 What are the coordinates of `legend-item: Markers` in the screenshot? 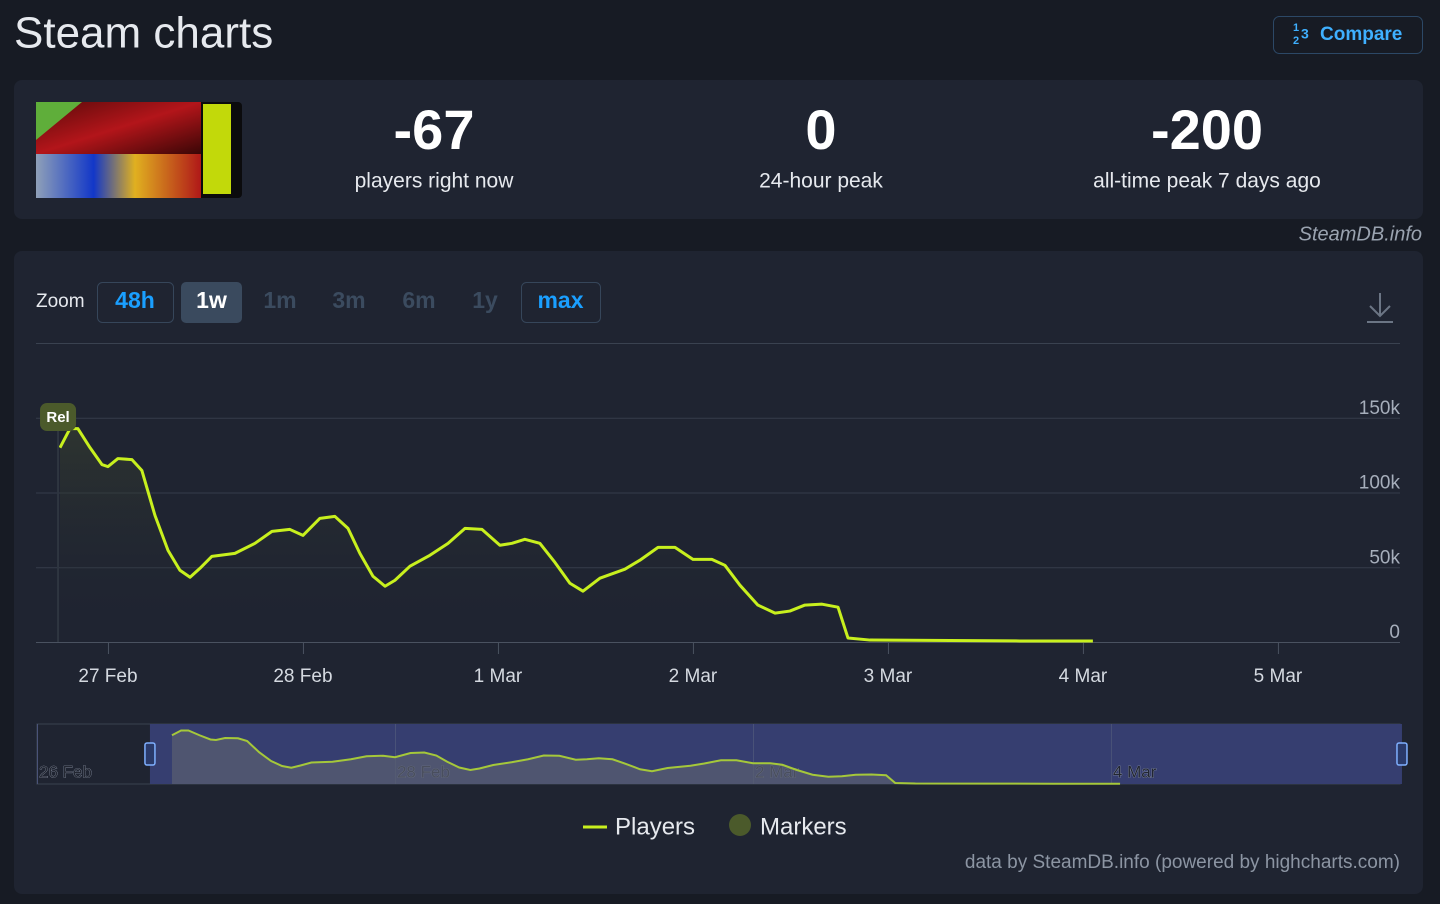 It's located at (788, 826).